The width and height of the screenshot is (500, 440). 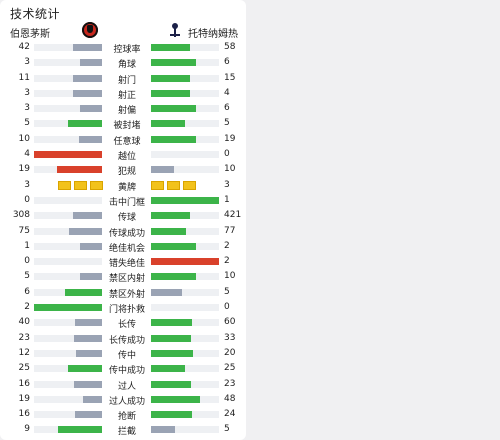 I want to click on away-stat-value: 5, so click(x=227, y=291).